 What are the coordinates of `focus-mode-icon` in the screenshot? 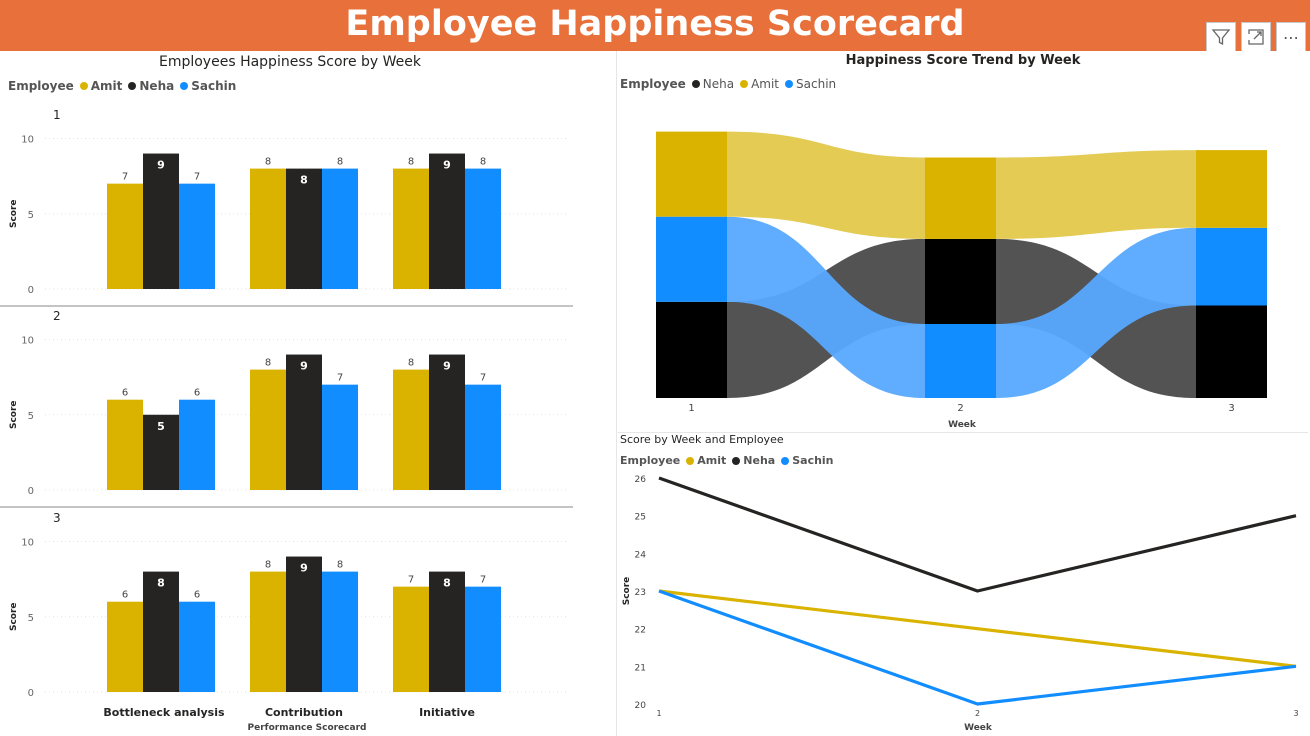 It's located at (1256, 37).